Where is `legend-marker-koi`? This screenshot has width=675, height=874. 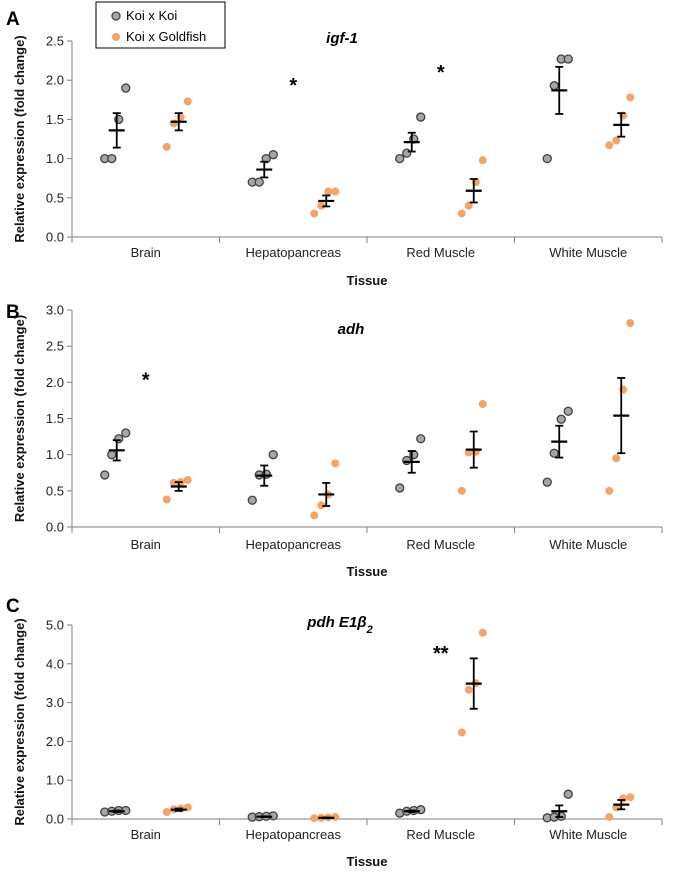 legend-marker-koi is located at coordinates (116, 16).